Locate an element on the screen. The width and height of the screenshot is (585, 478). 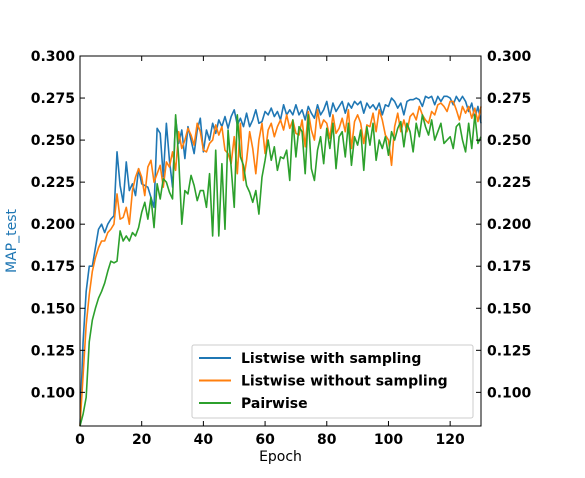
y-tick-label-left: 0.250 is located at coordinates (53, 141).